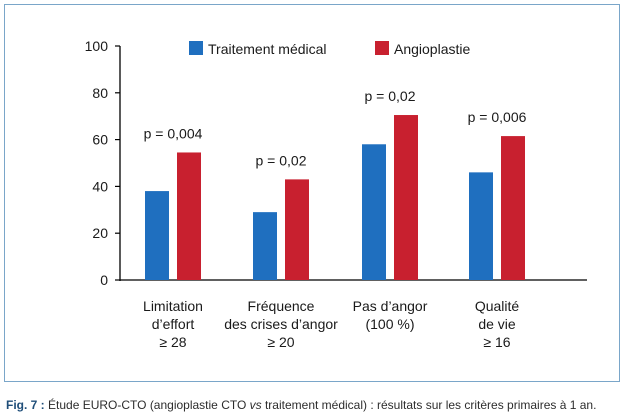 This screenshot has height=419, width=626. Describe the element at coordinates (497, 117) in the screenshot. I see `p-value-annotation: p = 0,006` at that location.